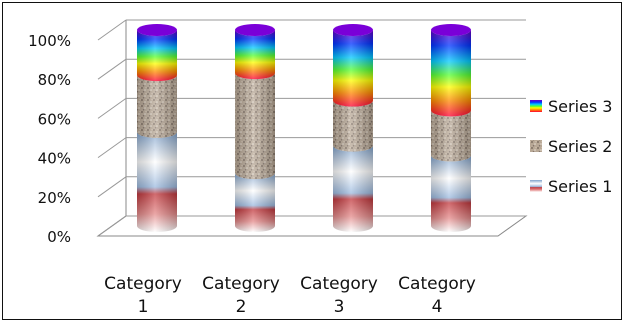 The width and height of the screenshot is (626, 326). Describe the element at coordinates (241, 307) in the screenshot. I see `x-tick-label-line: 2` at that location.